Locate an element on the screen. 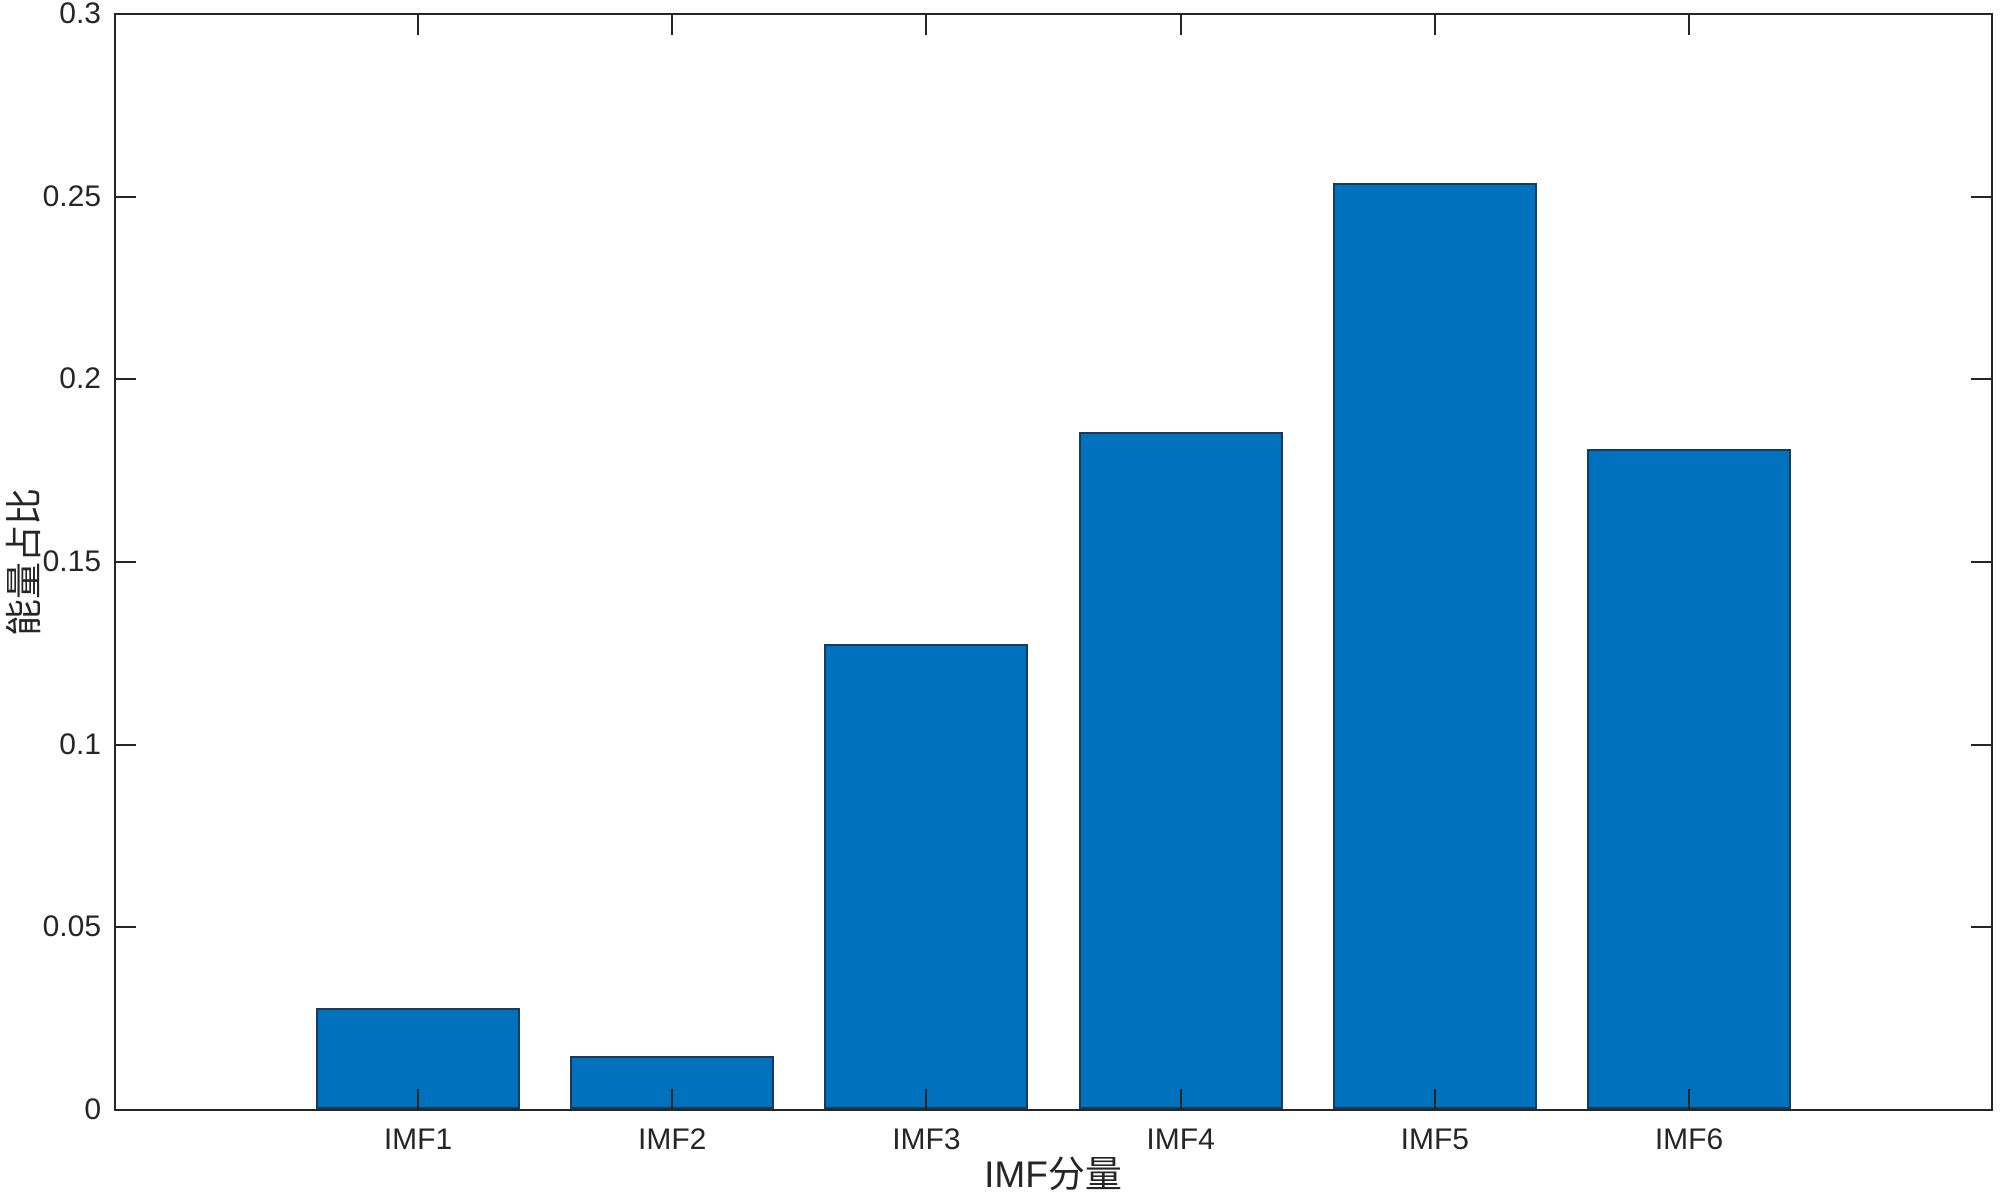  x-tick-bottom-IMF3 is located at coordinates (926, 1099).